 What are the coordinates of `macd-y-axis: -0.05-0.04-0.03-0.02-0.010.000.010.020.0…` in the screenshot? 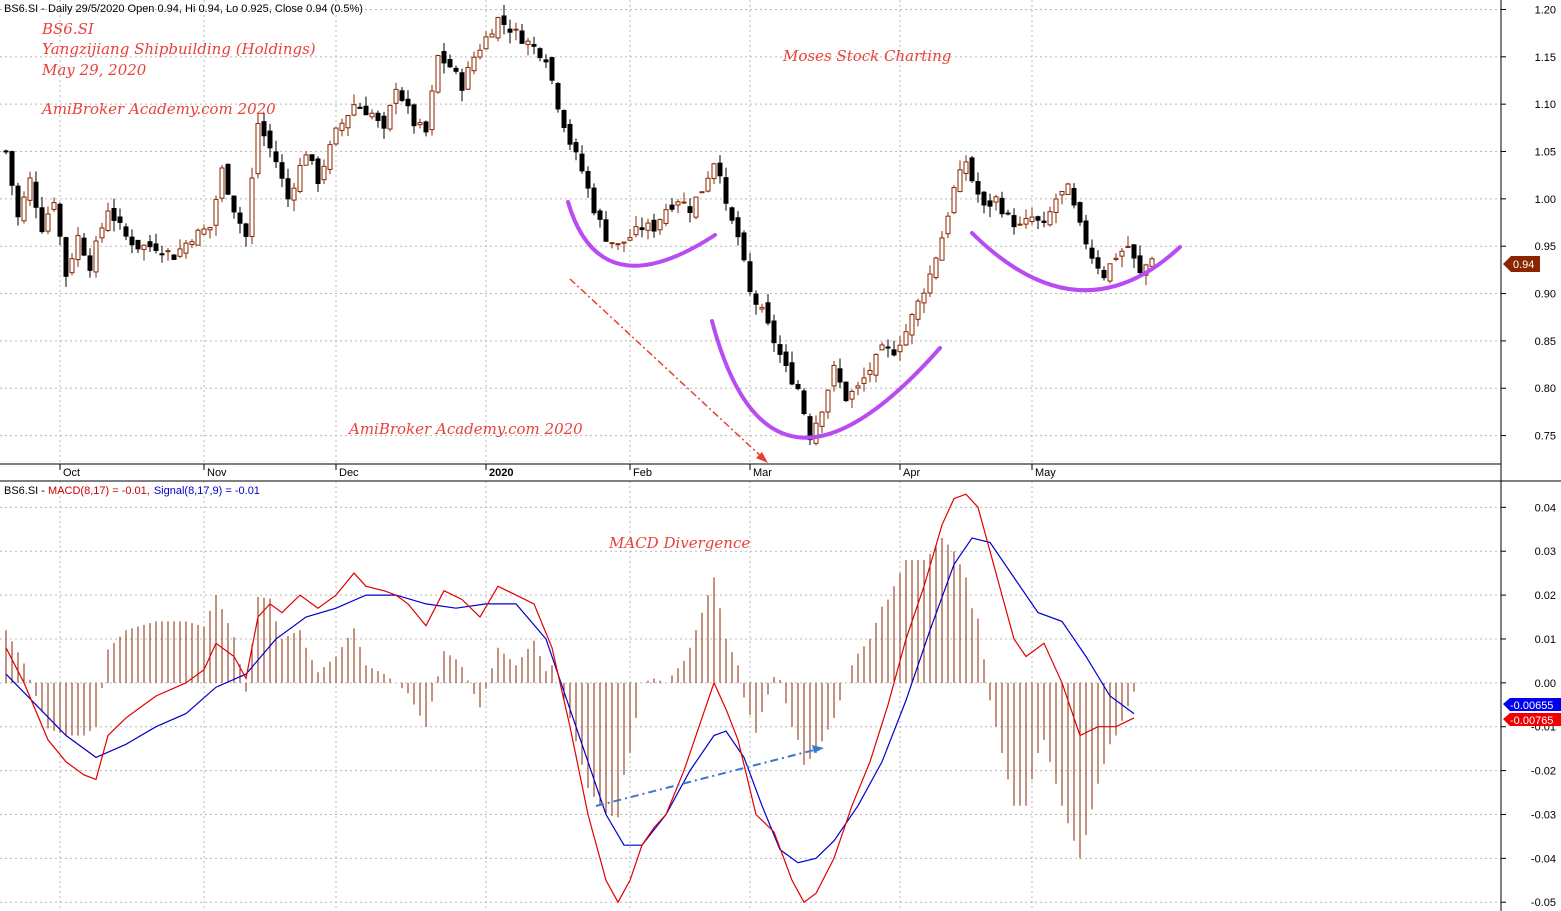 It's located at (1528, 705).